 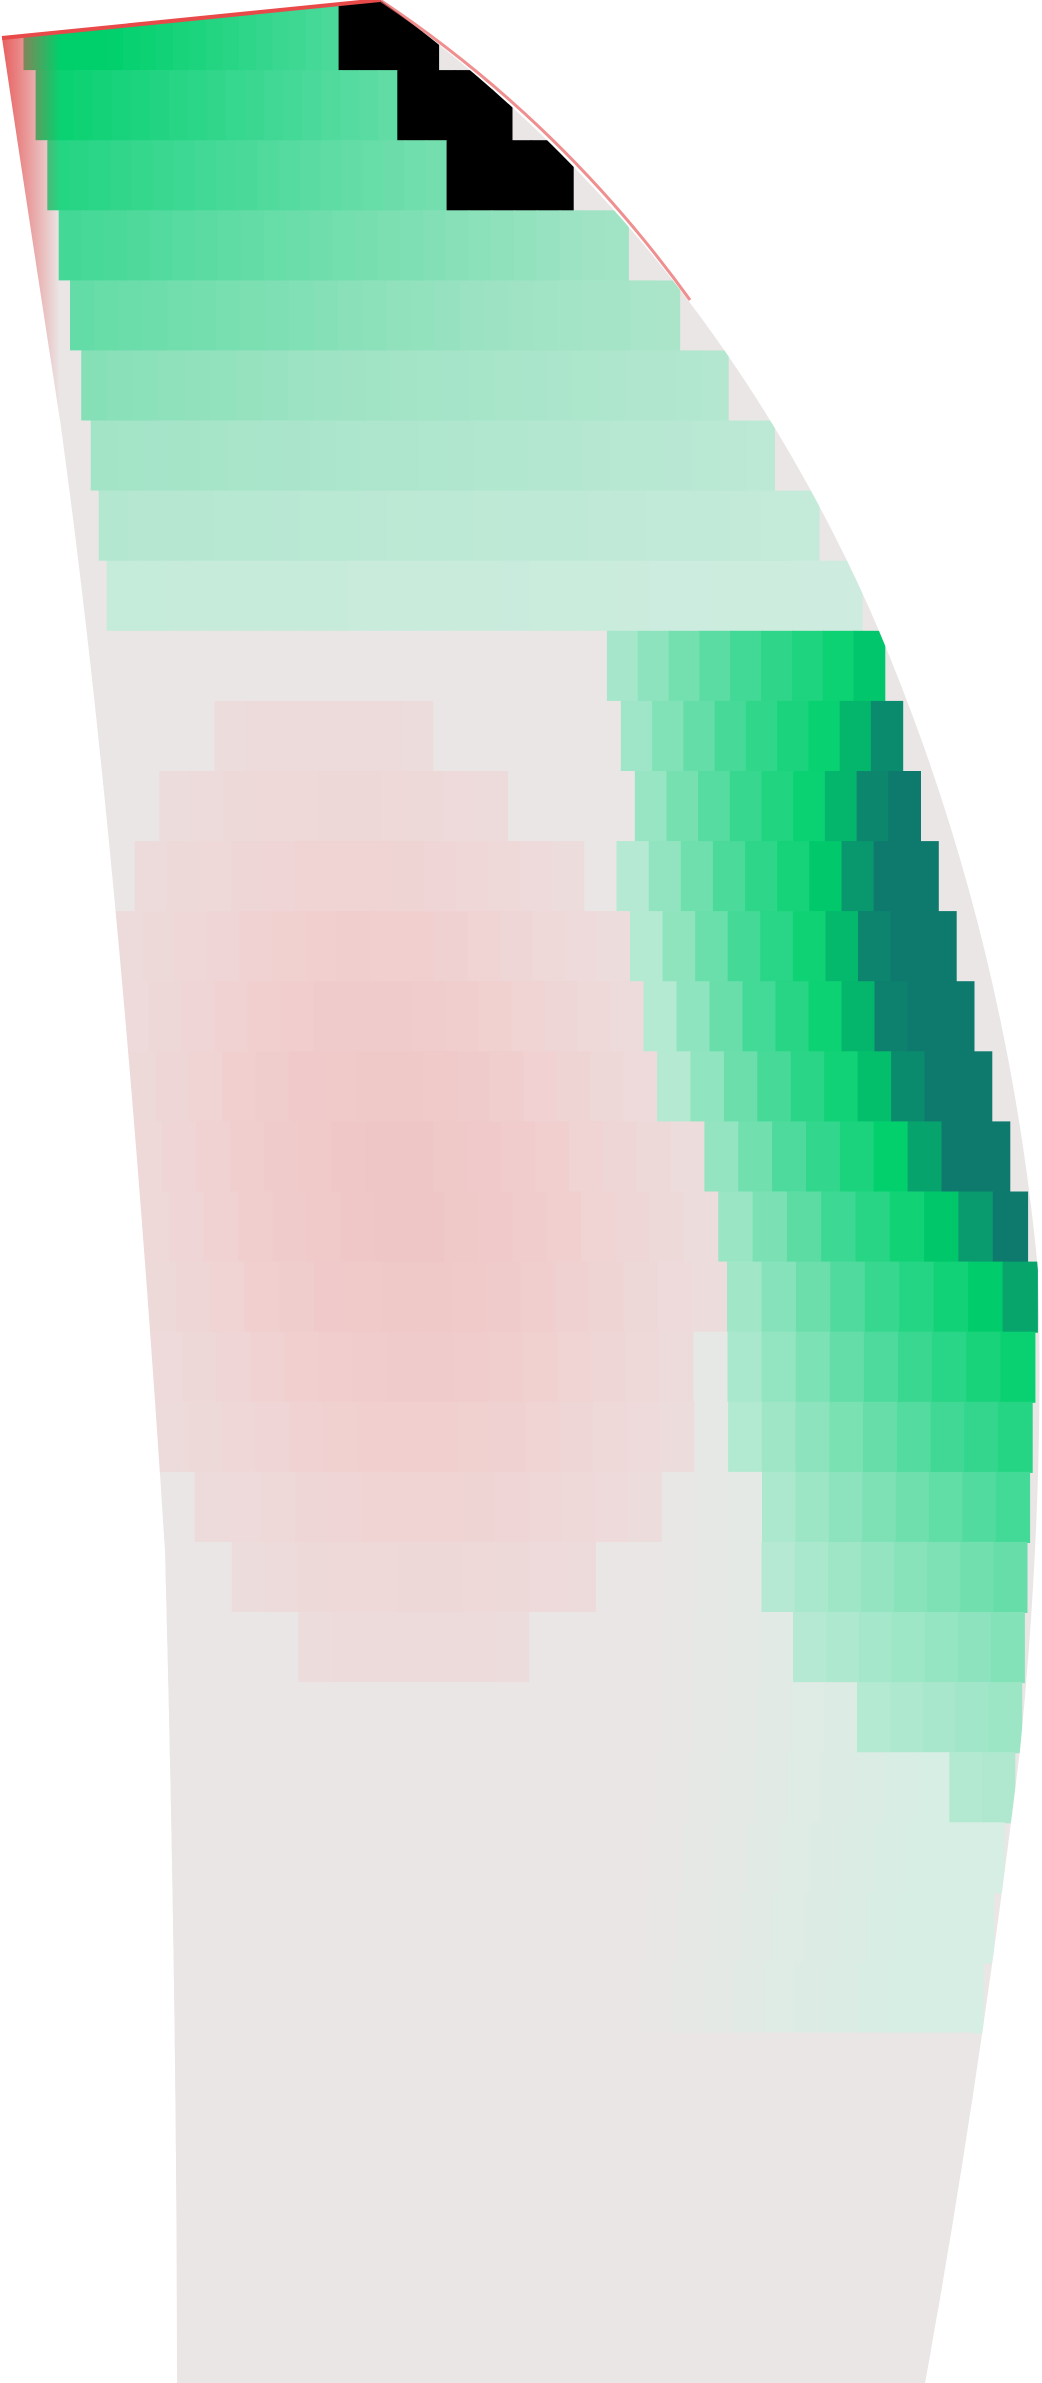 What do you see at coordinates (191, 20) in the screenshot?
I see `tip-edge` at bounding box center [191, 20].